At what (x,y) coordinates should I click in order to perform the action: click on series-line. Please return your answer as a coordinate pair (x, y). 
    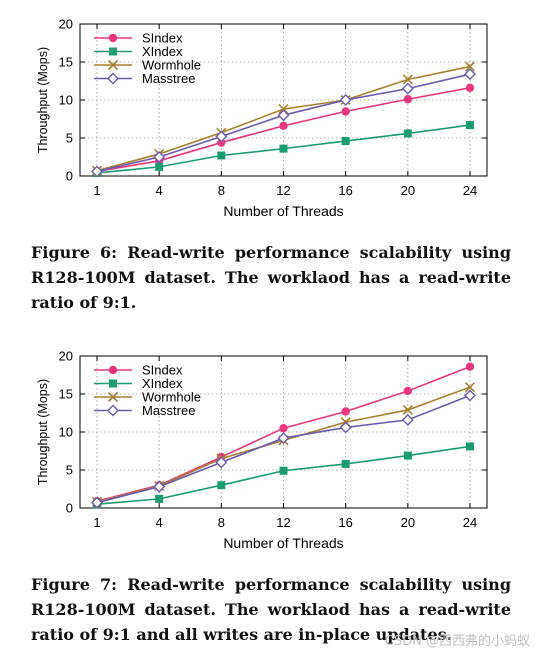
    Looking at the image, I should click on (283, 475).